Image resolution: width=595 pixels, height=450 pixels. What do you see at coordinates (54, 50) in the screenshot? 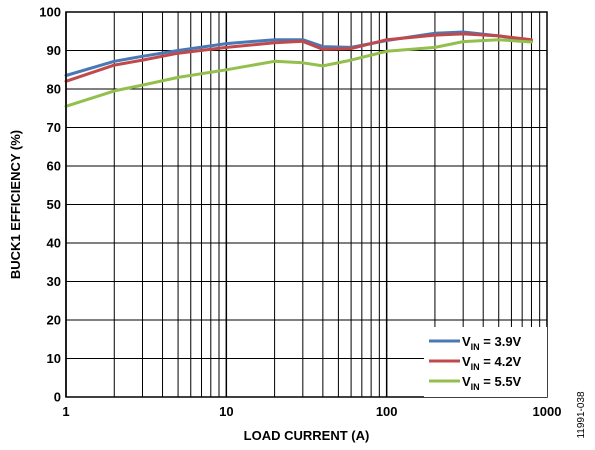
I see `y-tick-label: 90` at bounding box center [54, 50].